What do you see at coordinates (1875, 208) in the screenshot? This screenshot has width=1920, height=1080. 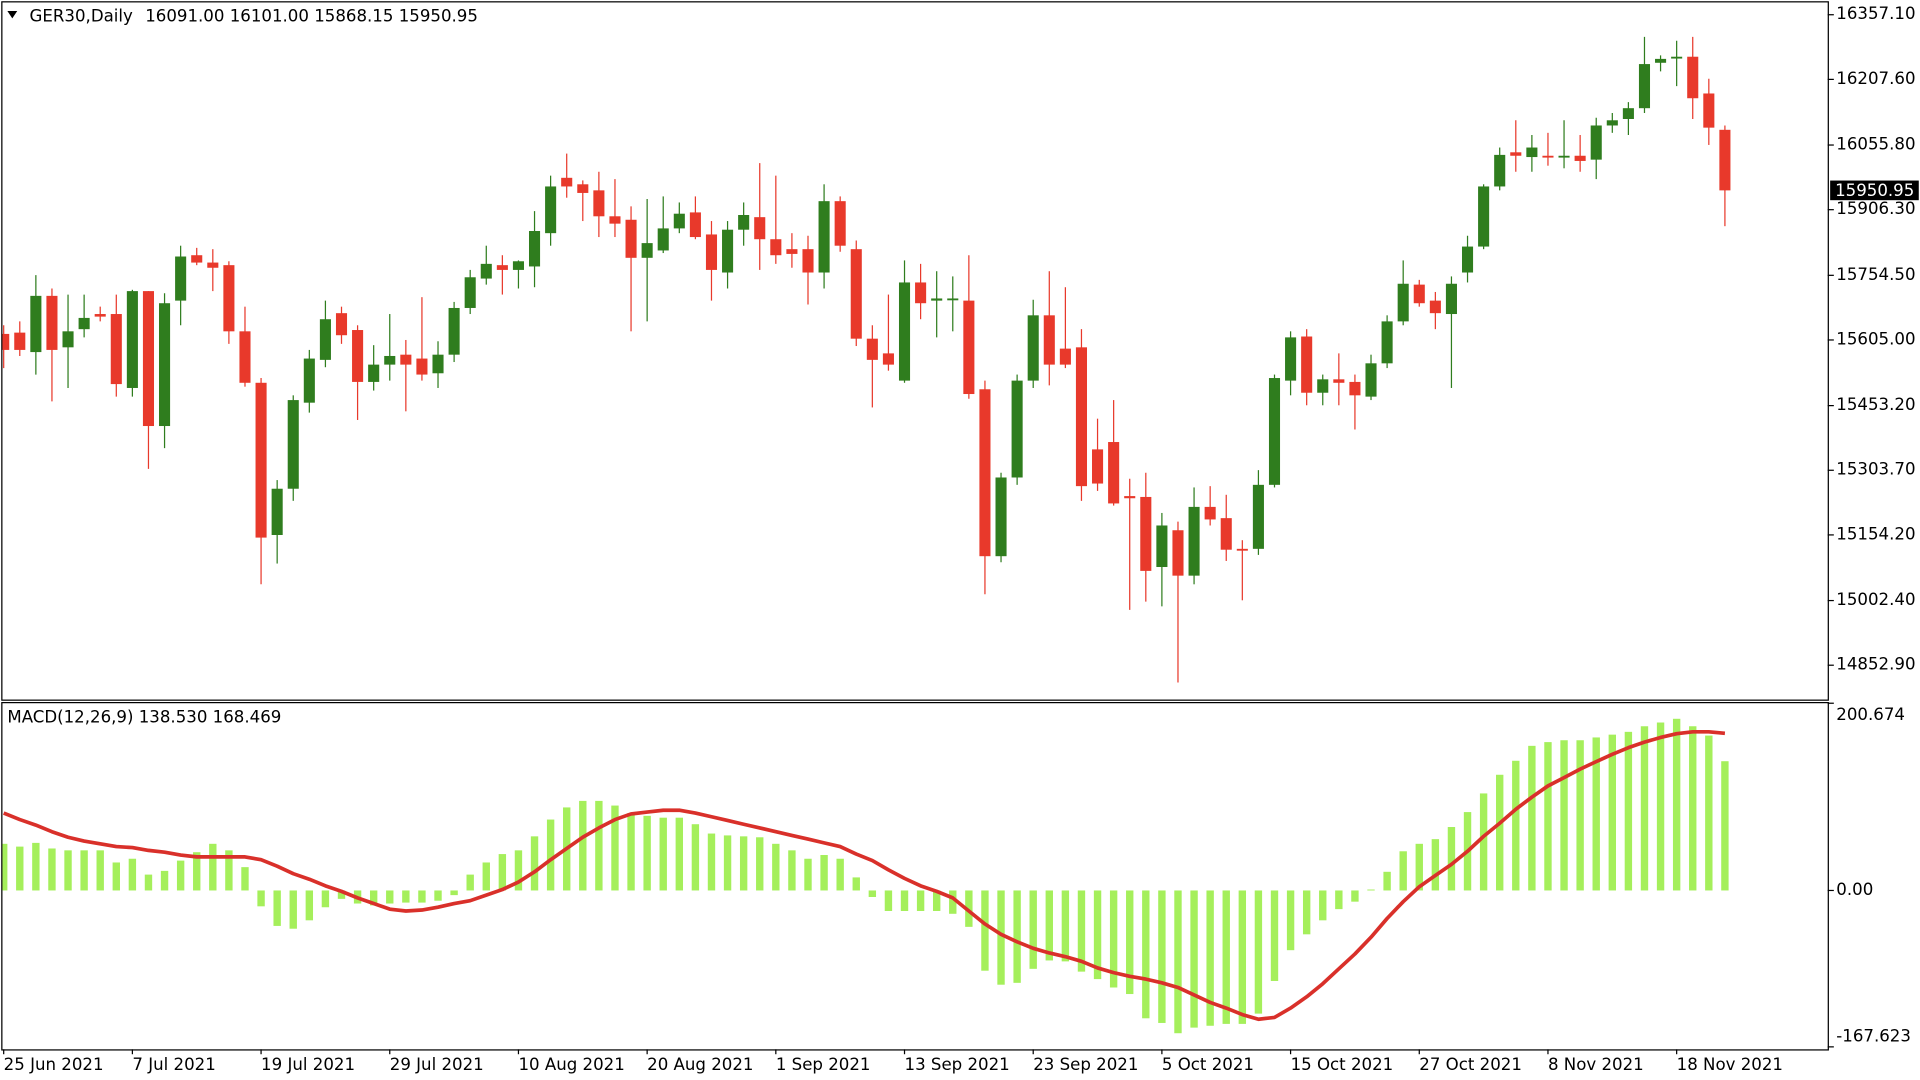 I see `y-tick-label: 15906.30` at bounding box center [1875, 208].